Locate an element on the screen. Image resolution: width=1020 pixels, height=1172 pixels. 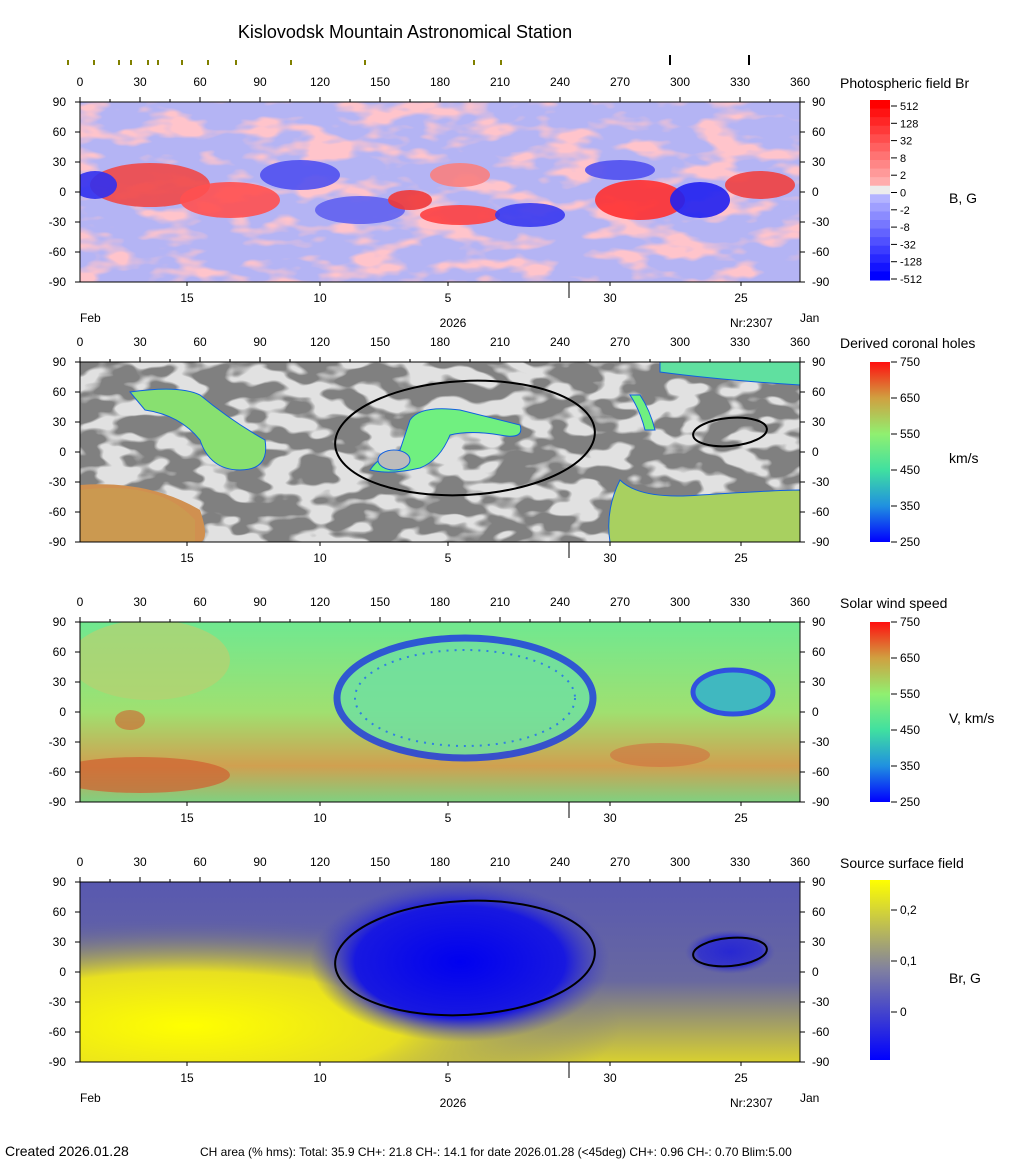
colorbar-tick-label: 350 is located at coordinates (910, 506).